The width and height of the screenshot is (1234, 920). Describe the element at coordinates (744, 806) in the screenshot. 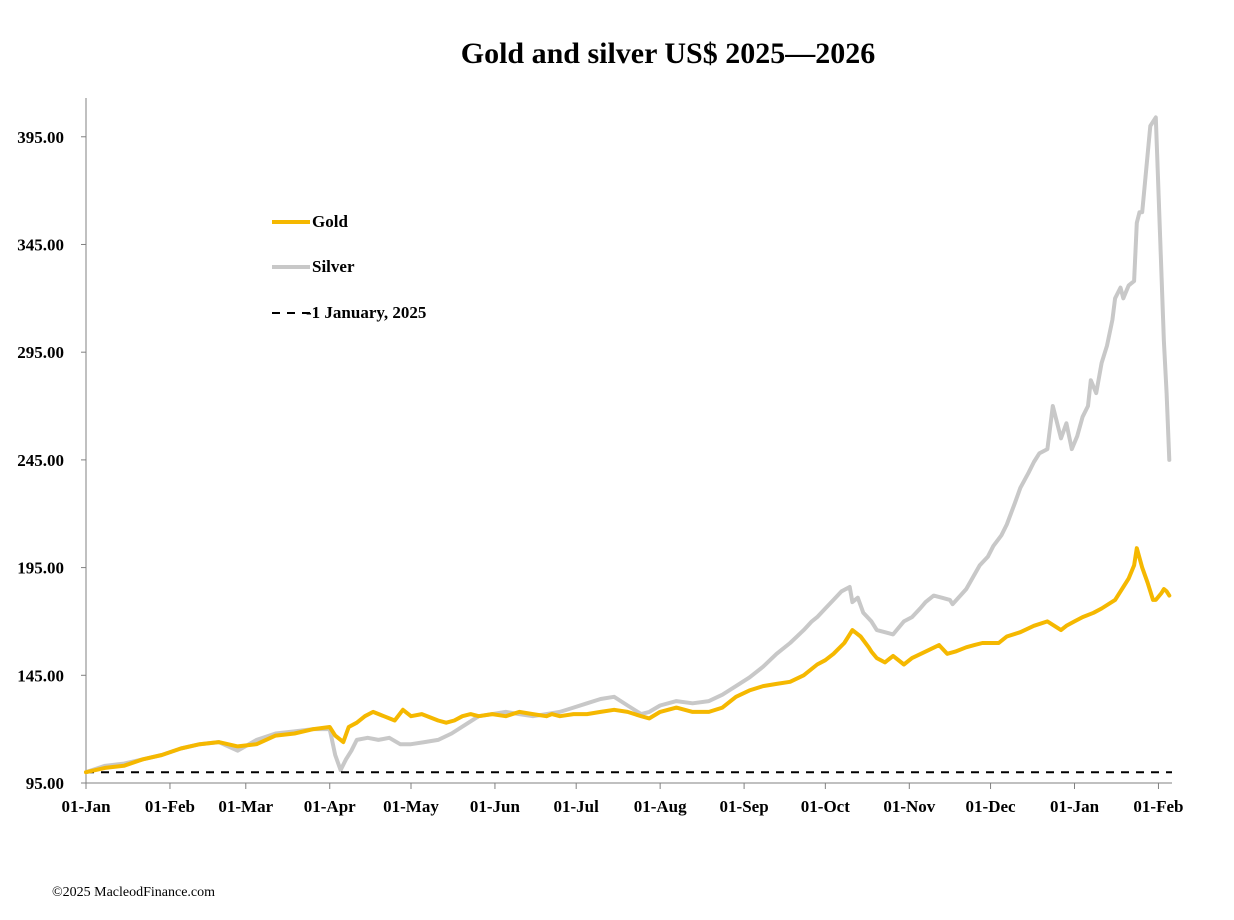

I see `x-tick-label: 01-Sep` at that location.